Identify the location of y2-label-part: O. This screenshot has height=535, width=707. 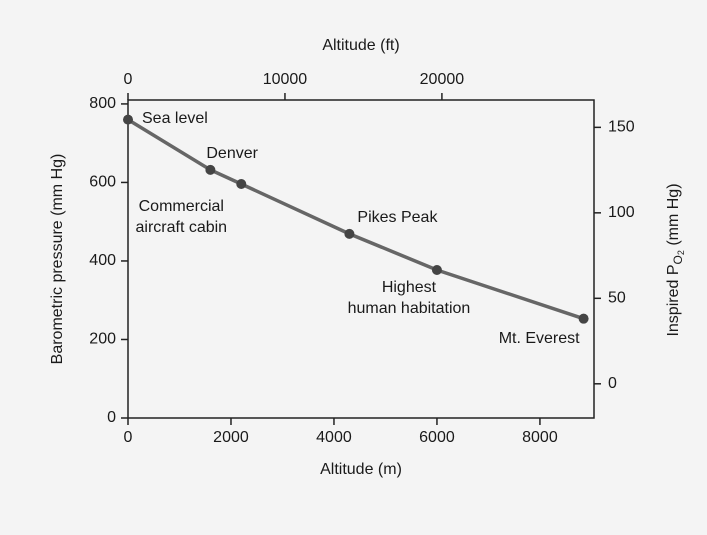
(678, 259).